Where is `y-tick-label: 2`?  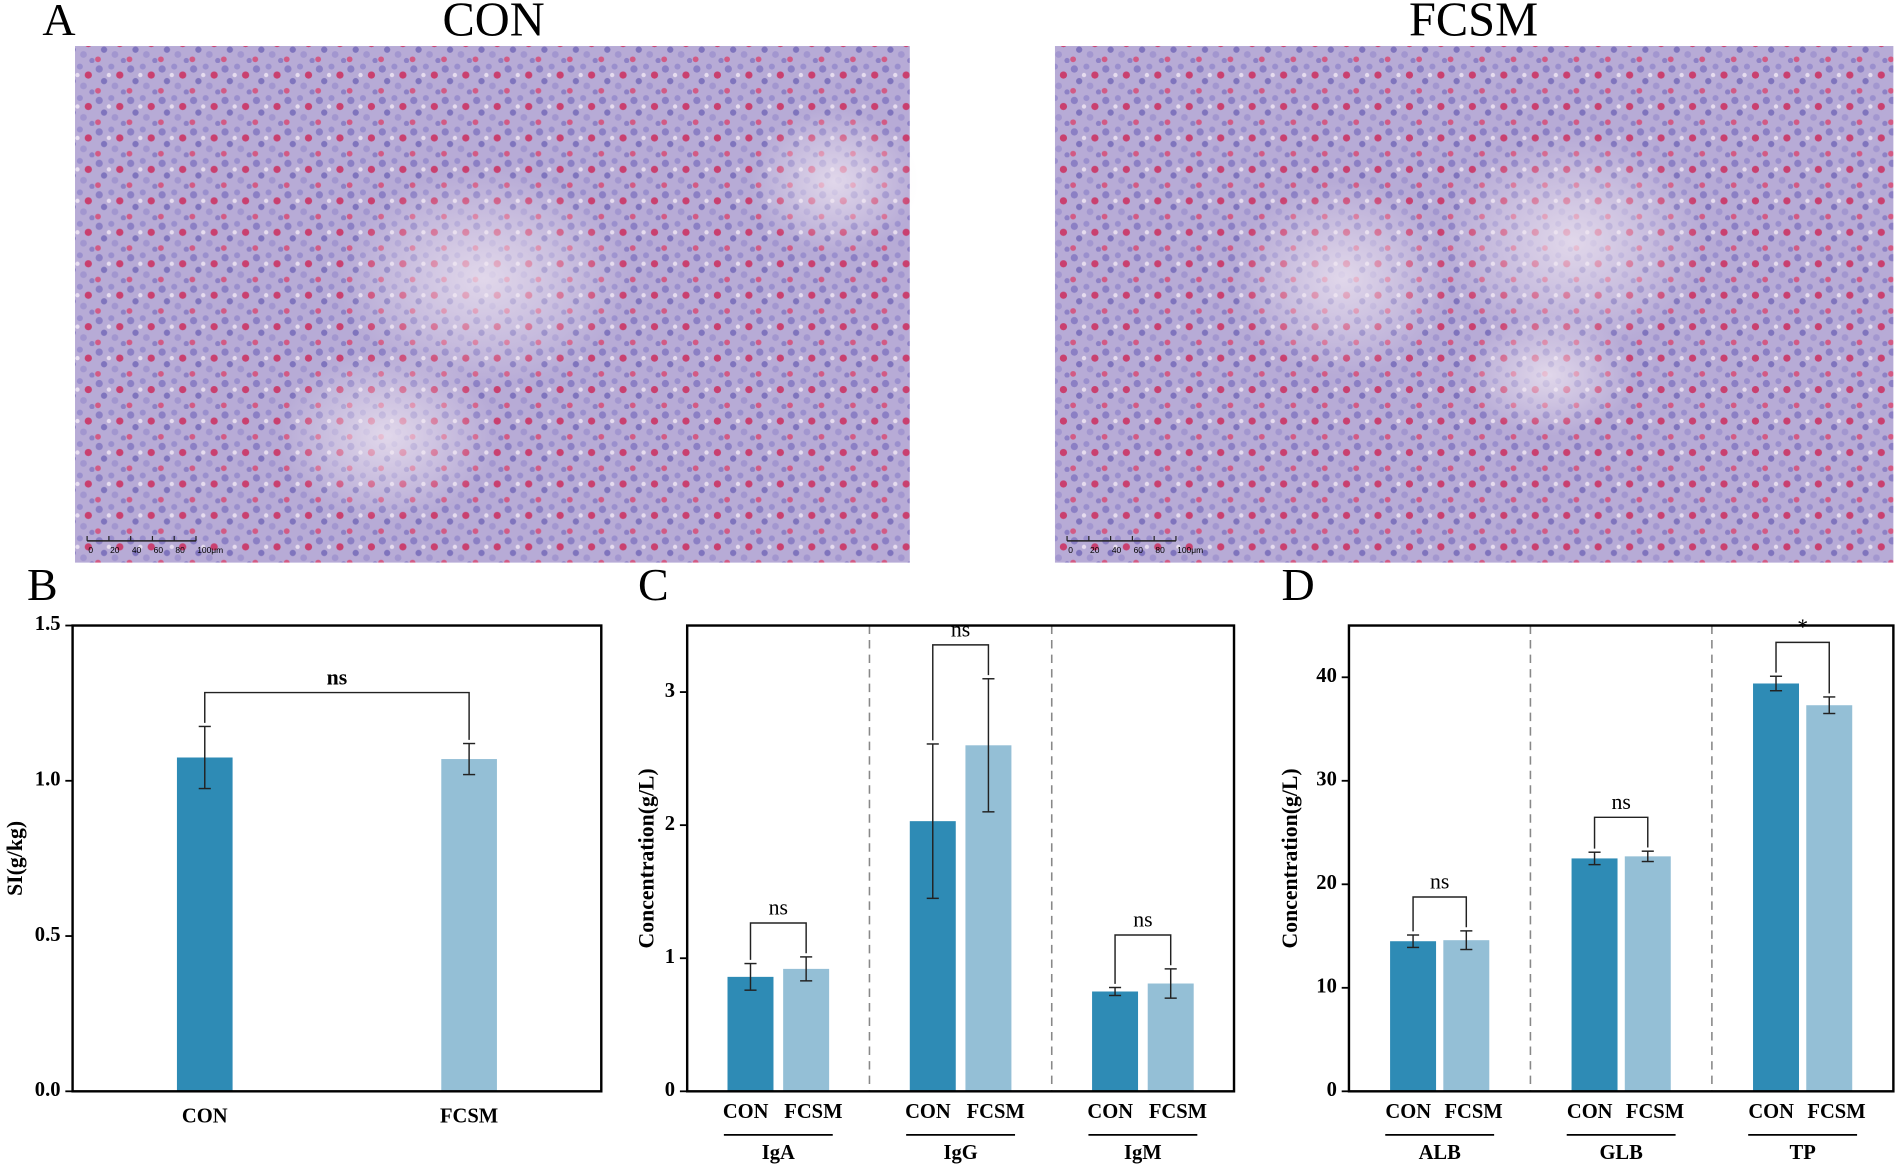
y-tick-label: 2 is located at coordinates (670, 824).